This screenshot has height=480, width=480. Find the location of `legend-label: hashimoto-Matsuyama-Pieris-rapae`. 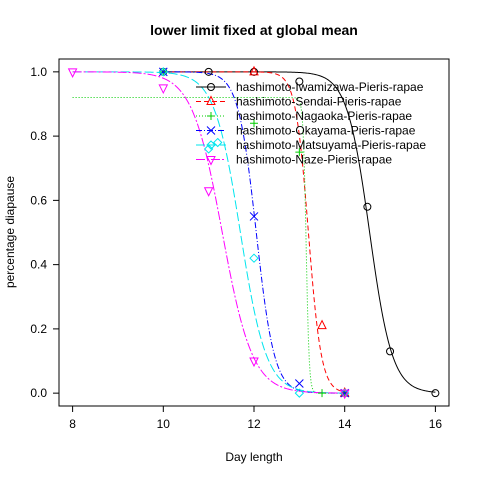

legend-label: hashimoto-Matsuyama-Pieris-rapae is located at coordinates (331, 145).